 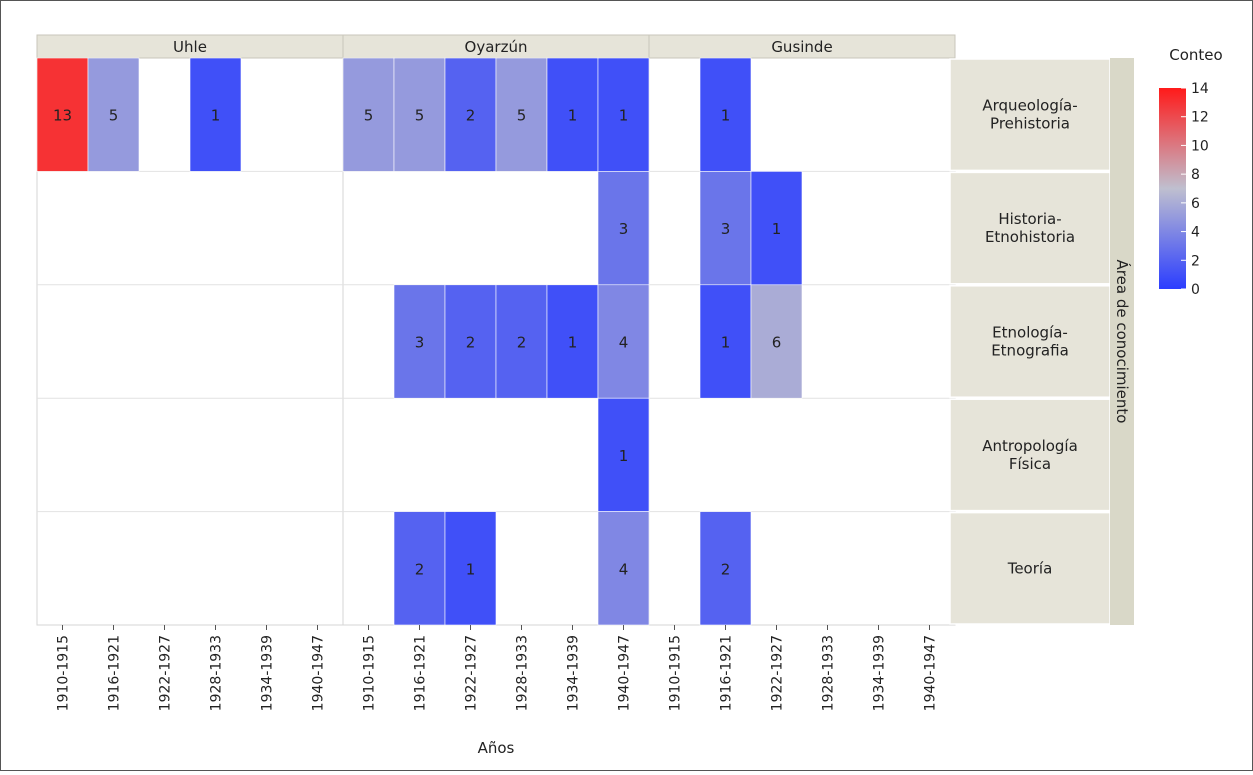 What do you see at coordinates (1030, 333) in the screenshot?
I see `row-label-line: Etnología-` at bounding box center [1030, 333].